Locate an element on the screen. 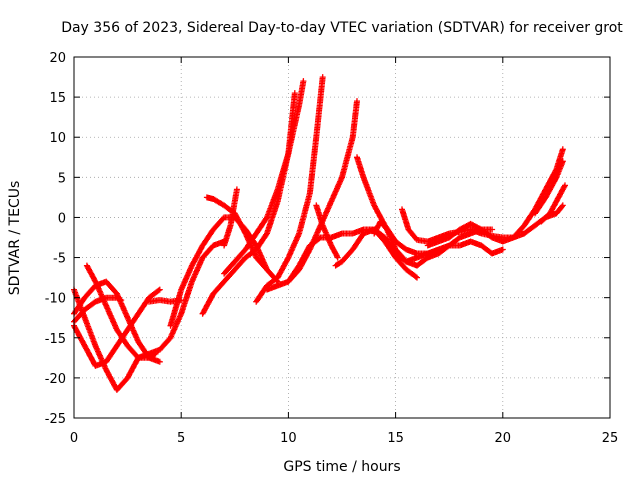  y-tick-label: 15 is located at coordinates (57, 98).